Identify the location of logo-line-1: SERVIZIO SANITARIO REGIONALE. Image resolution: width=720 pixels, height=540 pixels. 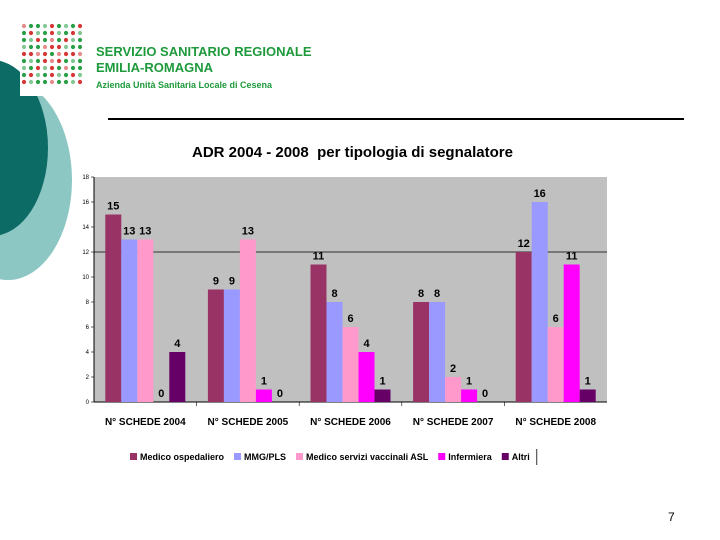
(204, 51).